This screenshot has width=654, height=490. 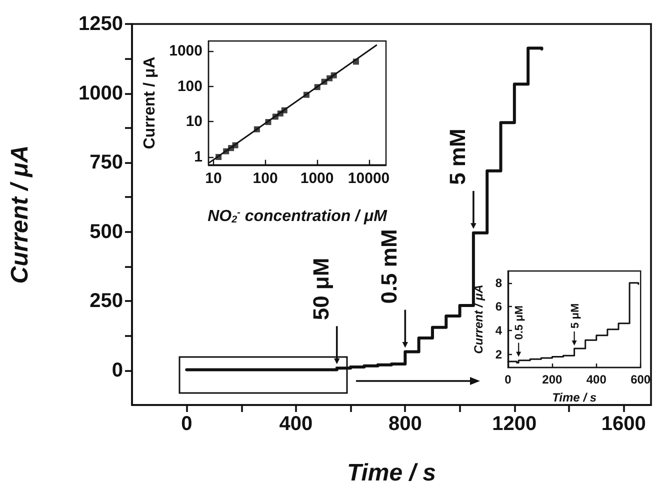 I want to click on x-tick-label: 1600, so click(x=623, y=424).